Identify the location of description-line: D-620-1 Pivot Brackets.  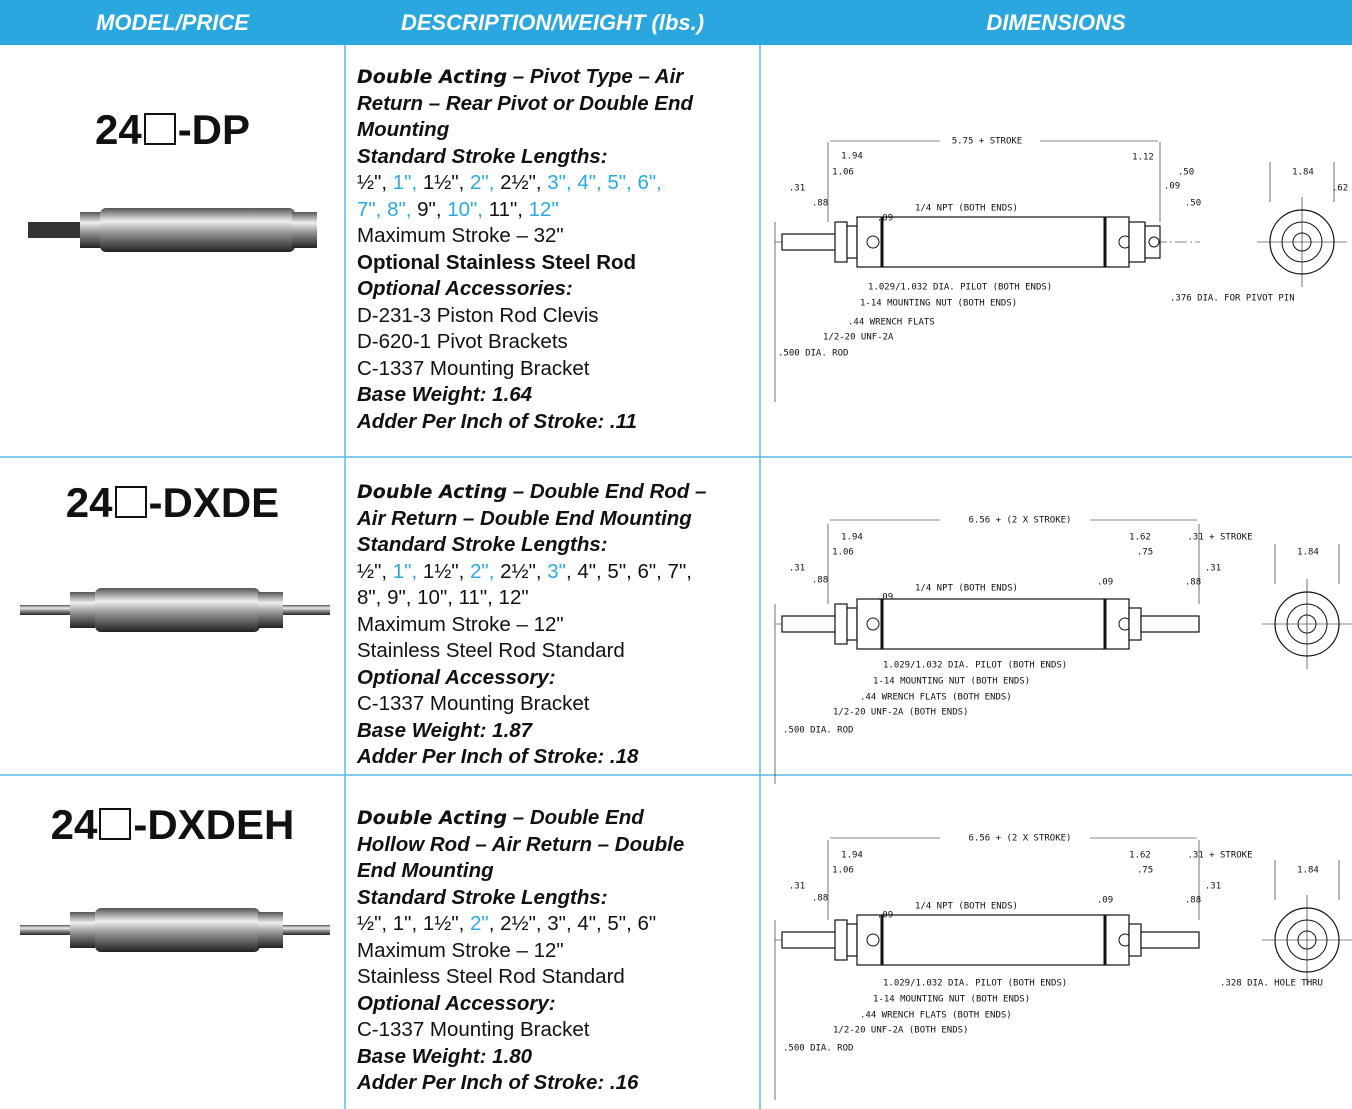
(462, 342).